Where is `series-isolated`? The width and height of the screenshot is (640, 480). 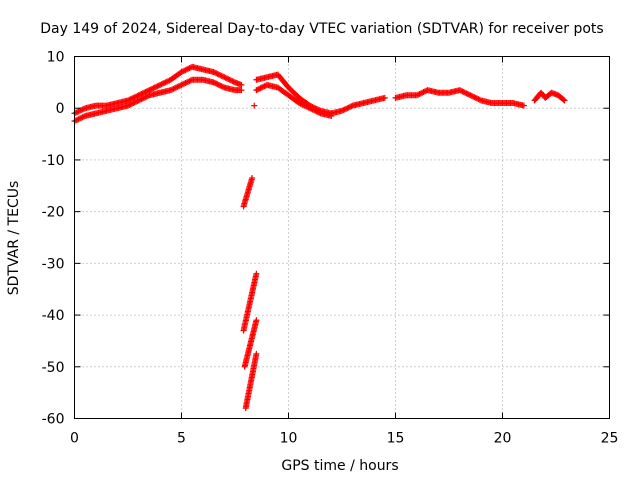 series-isolated is located at coordinates (254, 105).